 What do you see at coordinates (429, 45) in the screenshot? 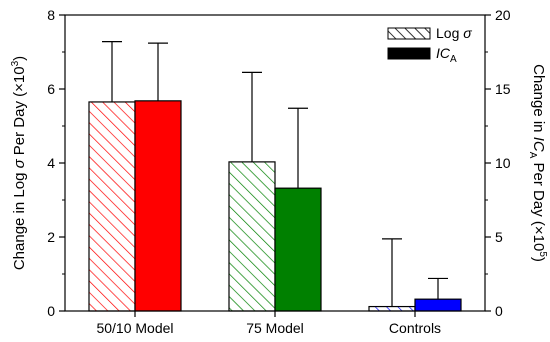
I see `legend: Log σ ICA` at bounding box center [429, 45].